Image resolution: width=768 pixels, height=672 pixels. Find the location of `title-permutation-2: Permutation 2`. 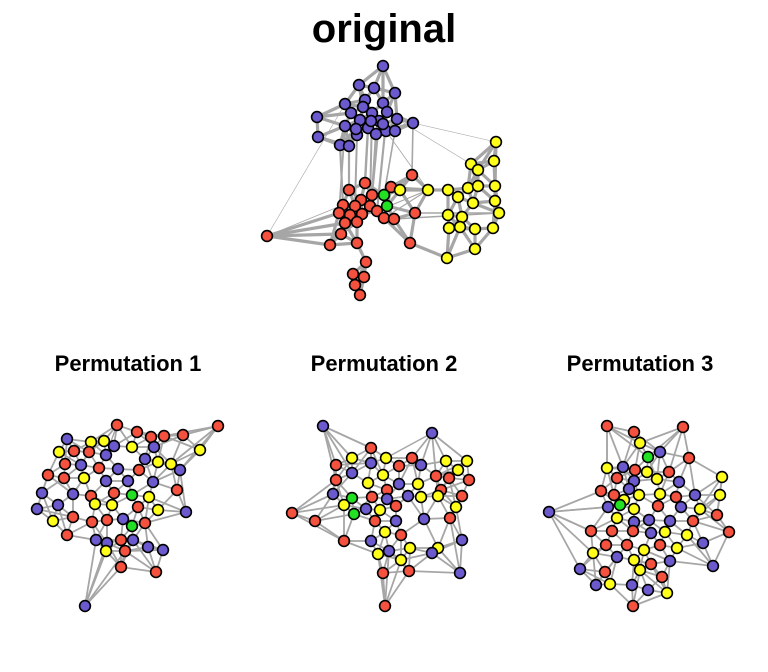

title-permutation-2: Permutation 2 is located at coordinates (384, 363).